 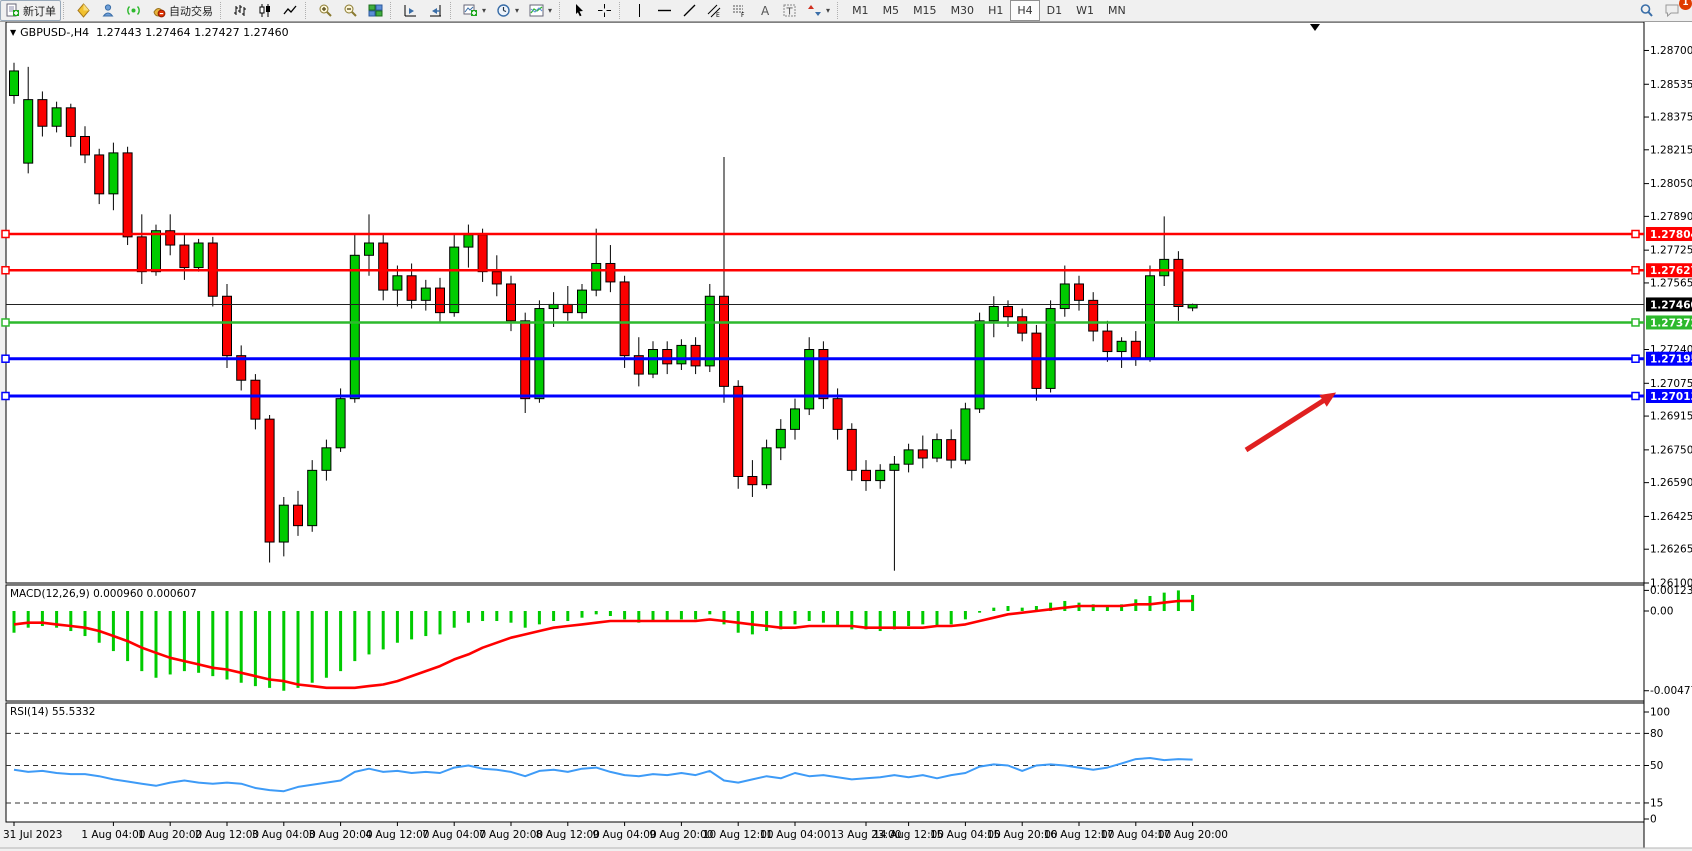 What do you see at coordinates (1135, 835) in the screenshot?
I see `time-axis-label: 17 Aug 04:00` at bounding box center [1135, 835].